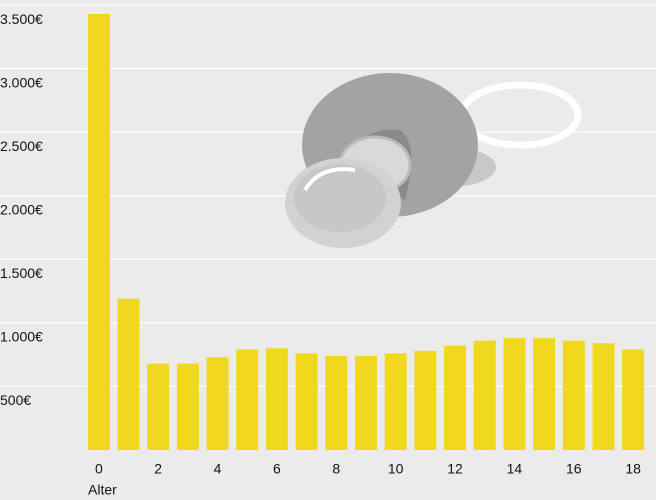 The height and width of the screenshot is (500, 656). I want to click on y-tick-label: 3.500€, so click(21, 19).